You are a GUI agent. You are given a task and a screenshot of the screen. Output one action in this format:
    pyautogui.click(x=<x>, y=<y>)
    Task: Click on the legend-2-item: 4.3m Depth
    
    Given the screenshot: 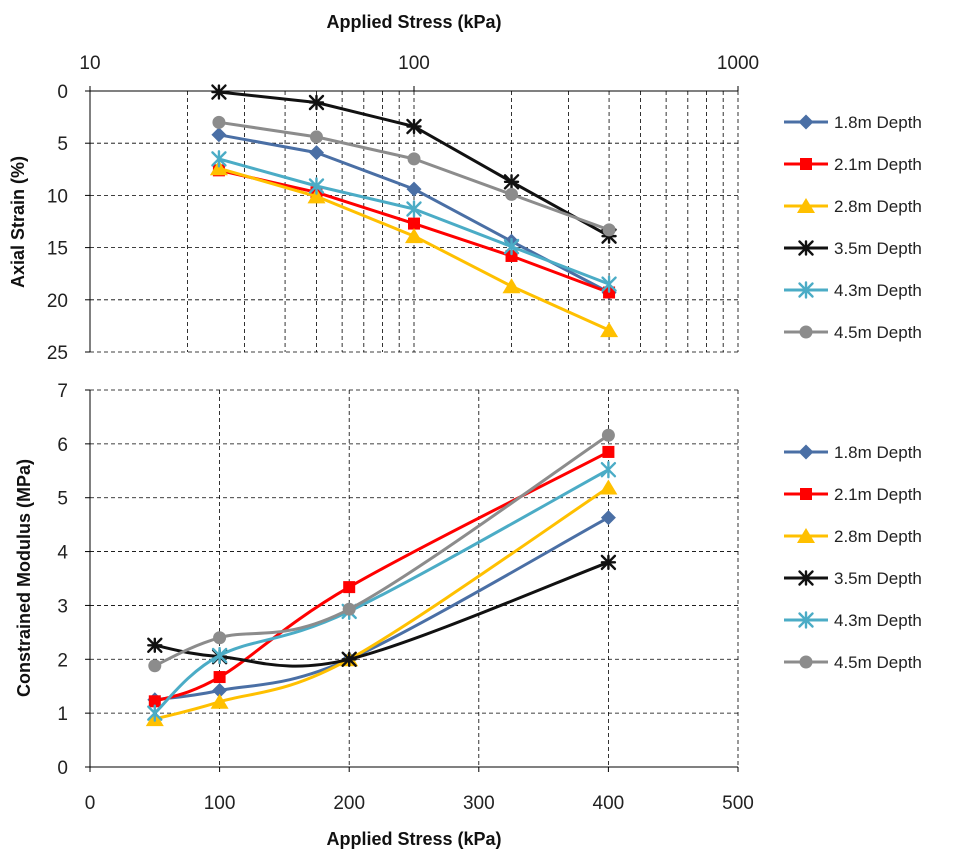 What is the action you would take?
    pyautogui.click(x=853, y=620)
    